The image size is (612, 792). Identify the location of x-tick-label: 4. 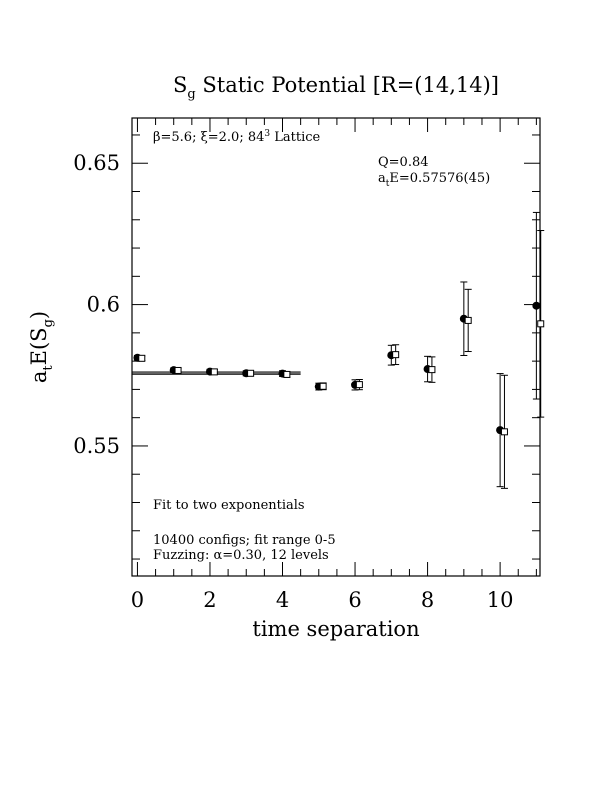
(282, 600).